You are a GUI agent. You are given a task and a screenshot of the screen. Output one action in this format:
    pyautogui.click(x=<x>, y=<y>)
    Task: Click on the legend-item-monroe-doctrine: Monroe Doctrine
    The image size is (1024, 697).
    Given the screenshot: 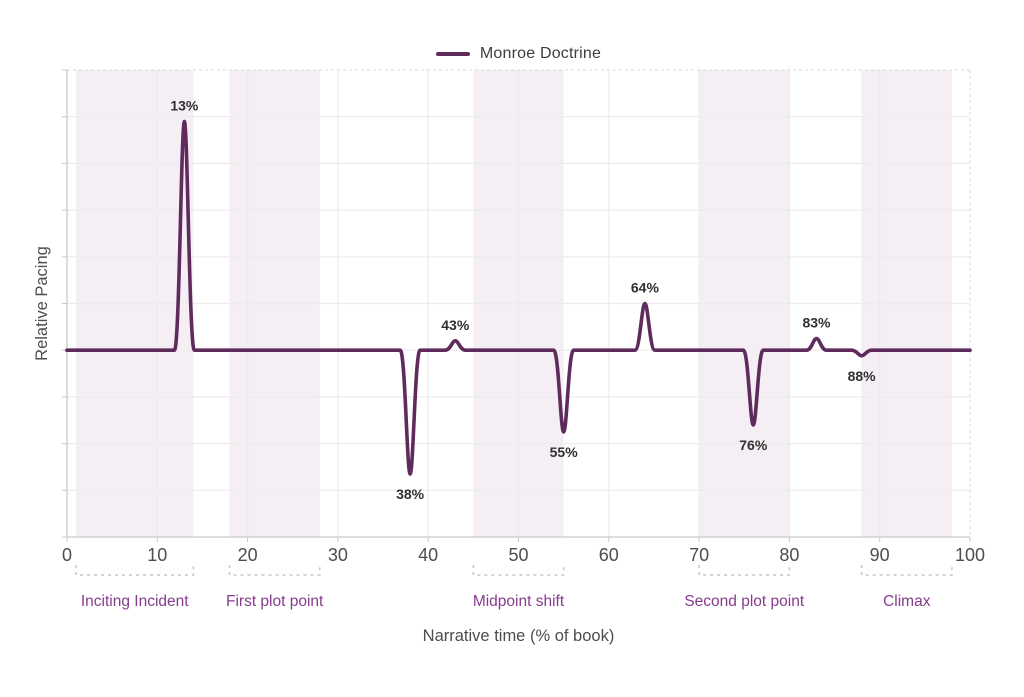 What is the action you would take?
    pyautogui.click(x=518, y=54)
    